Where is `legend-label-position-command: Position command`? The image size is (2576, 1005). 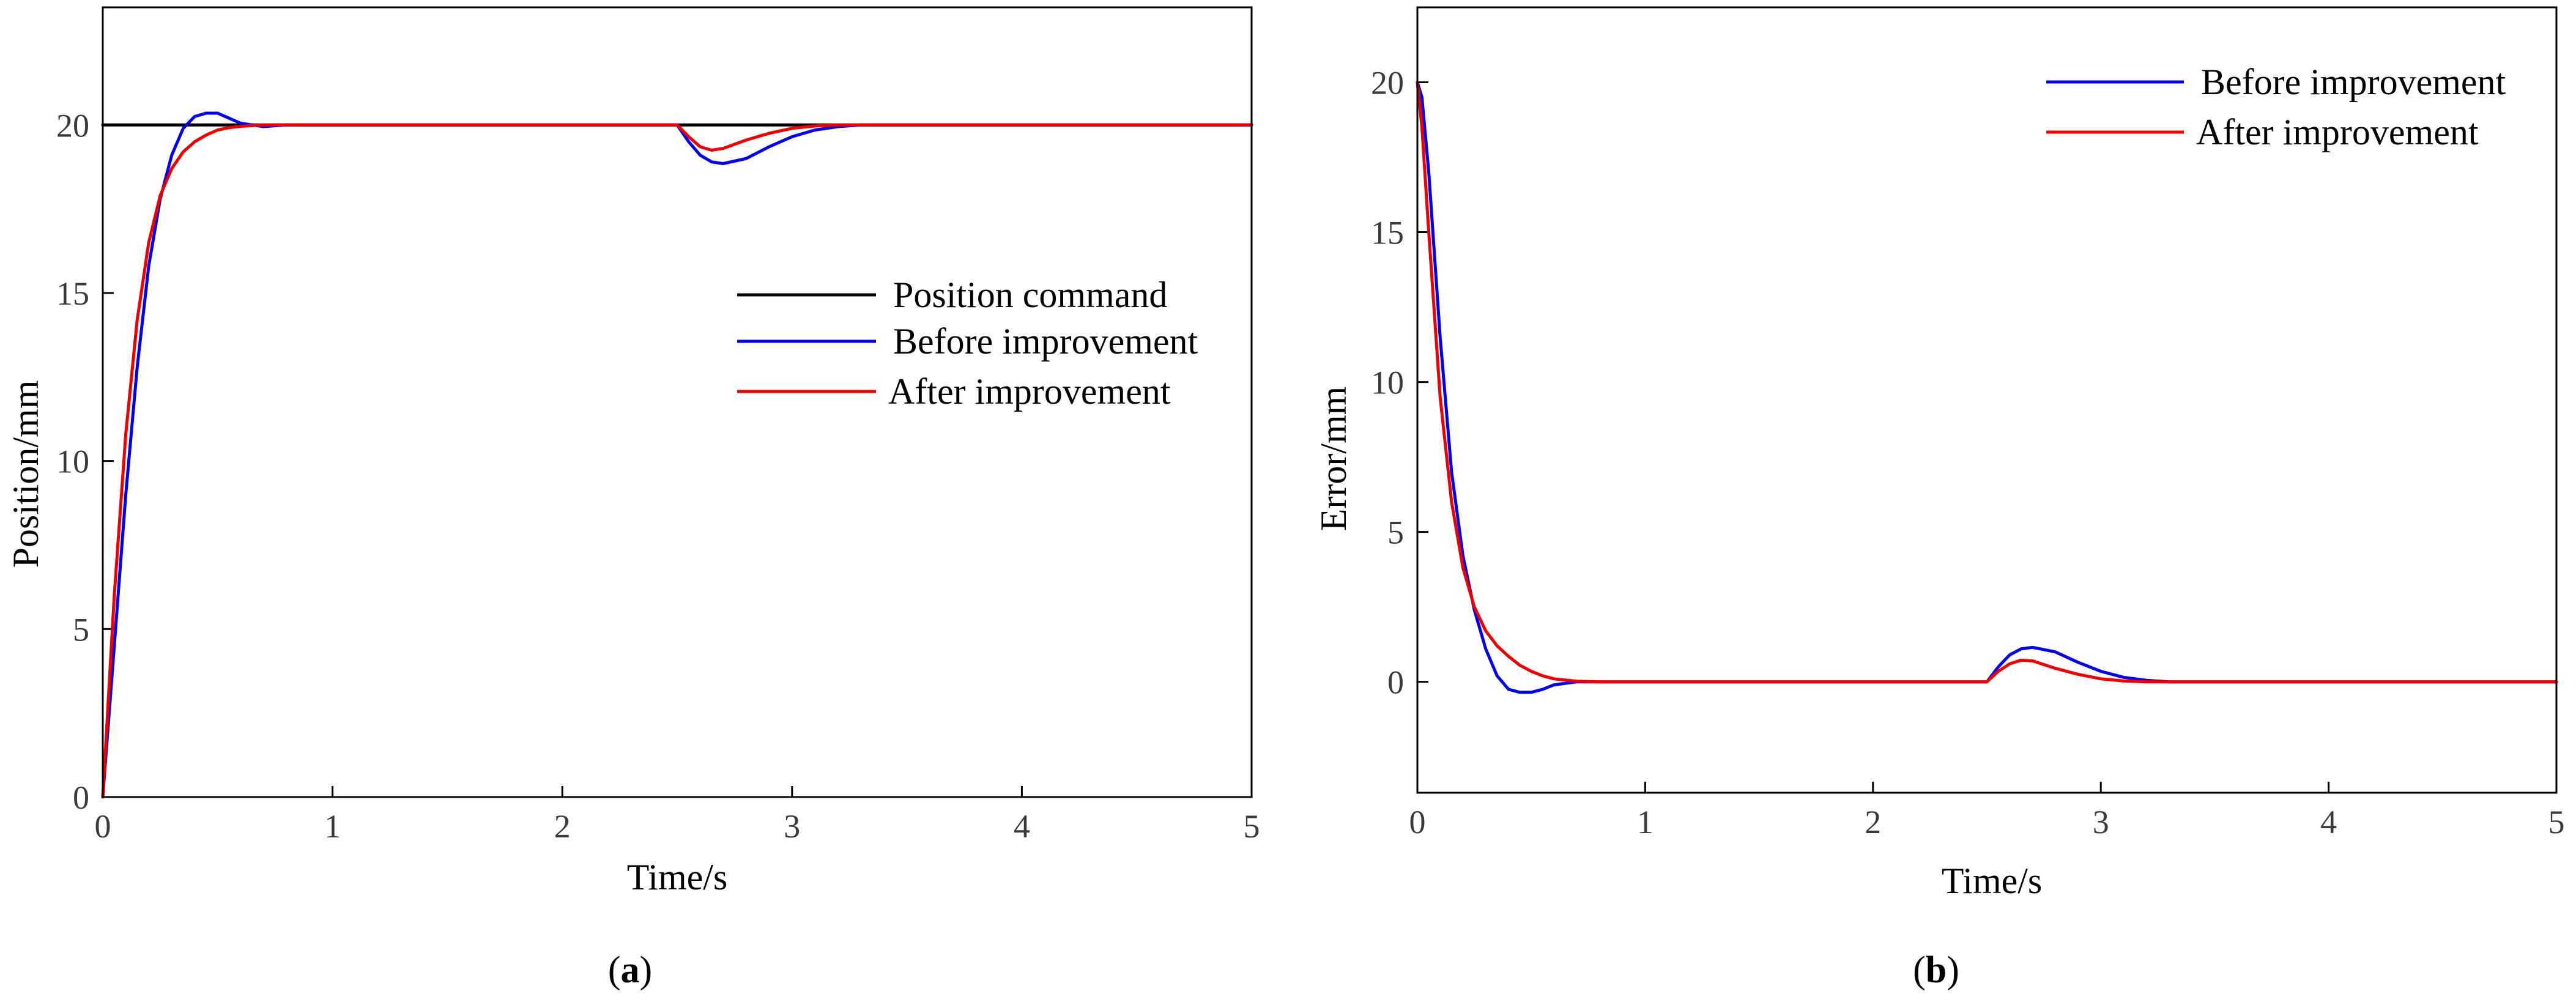 legend-label-position-command: Position command is located at coordinates (1030, 295).